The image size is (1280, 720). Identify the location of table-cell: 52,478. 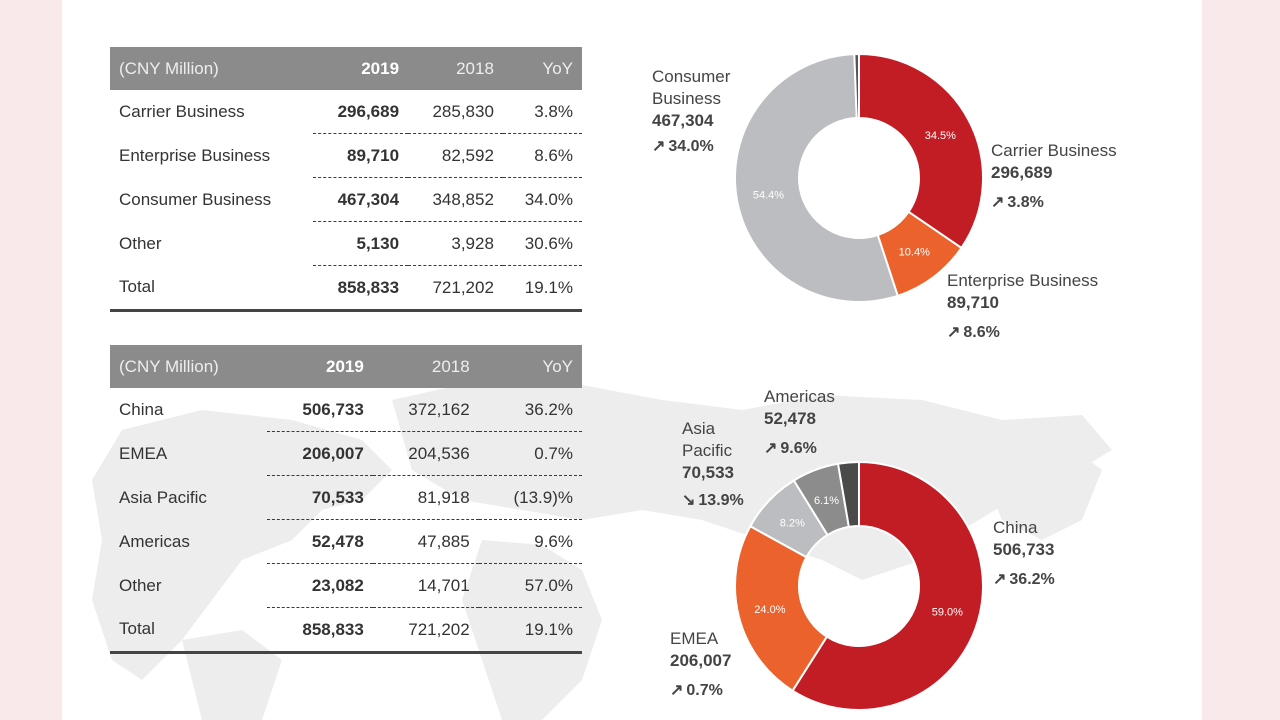
(319, 541).